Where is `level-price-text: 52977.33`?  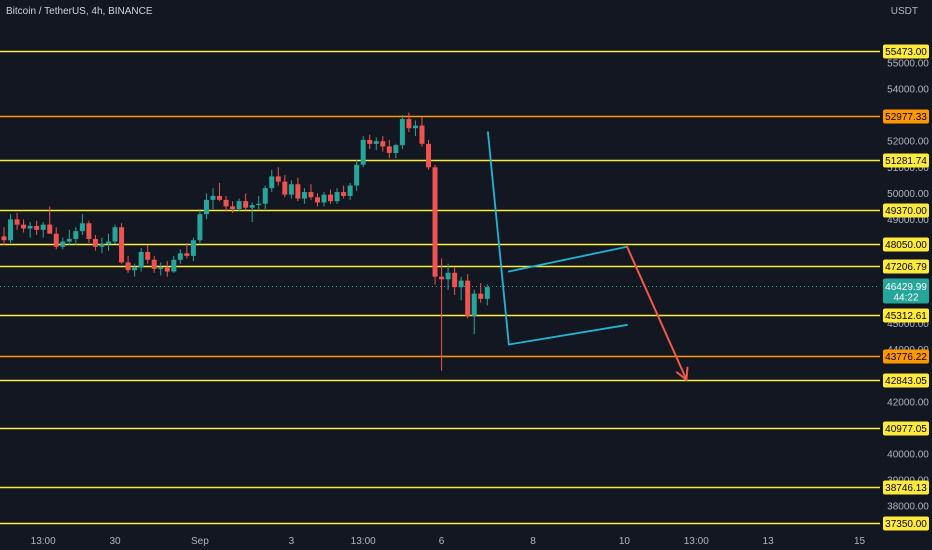
level-price-text: 52977.33 is located at coordinates (906, 117).